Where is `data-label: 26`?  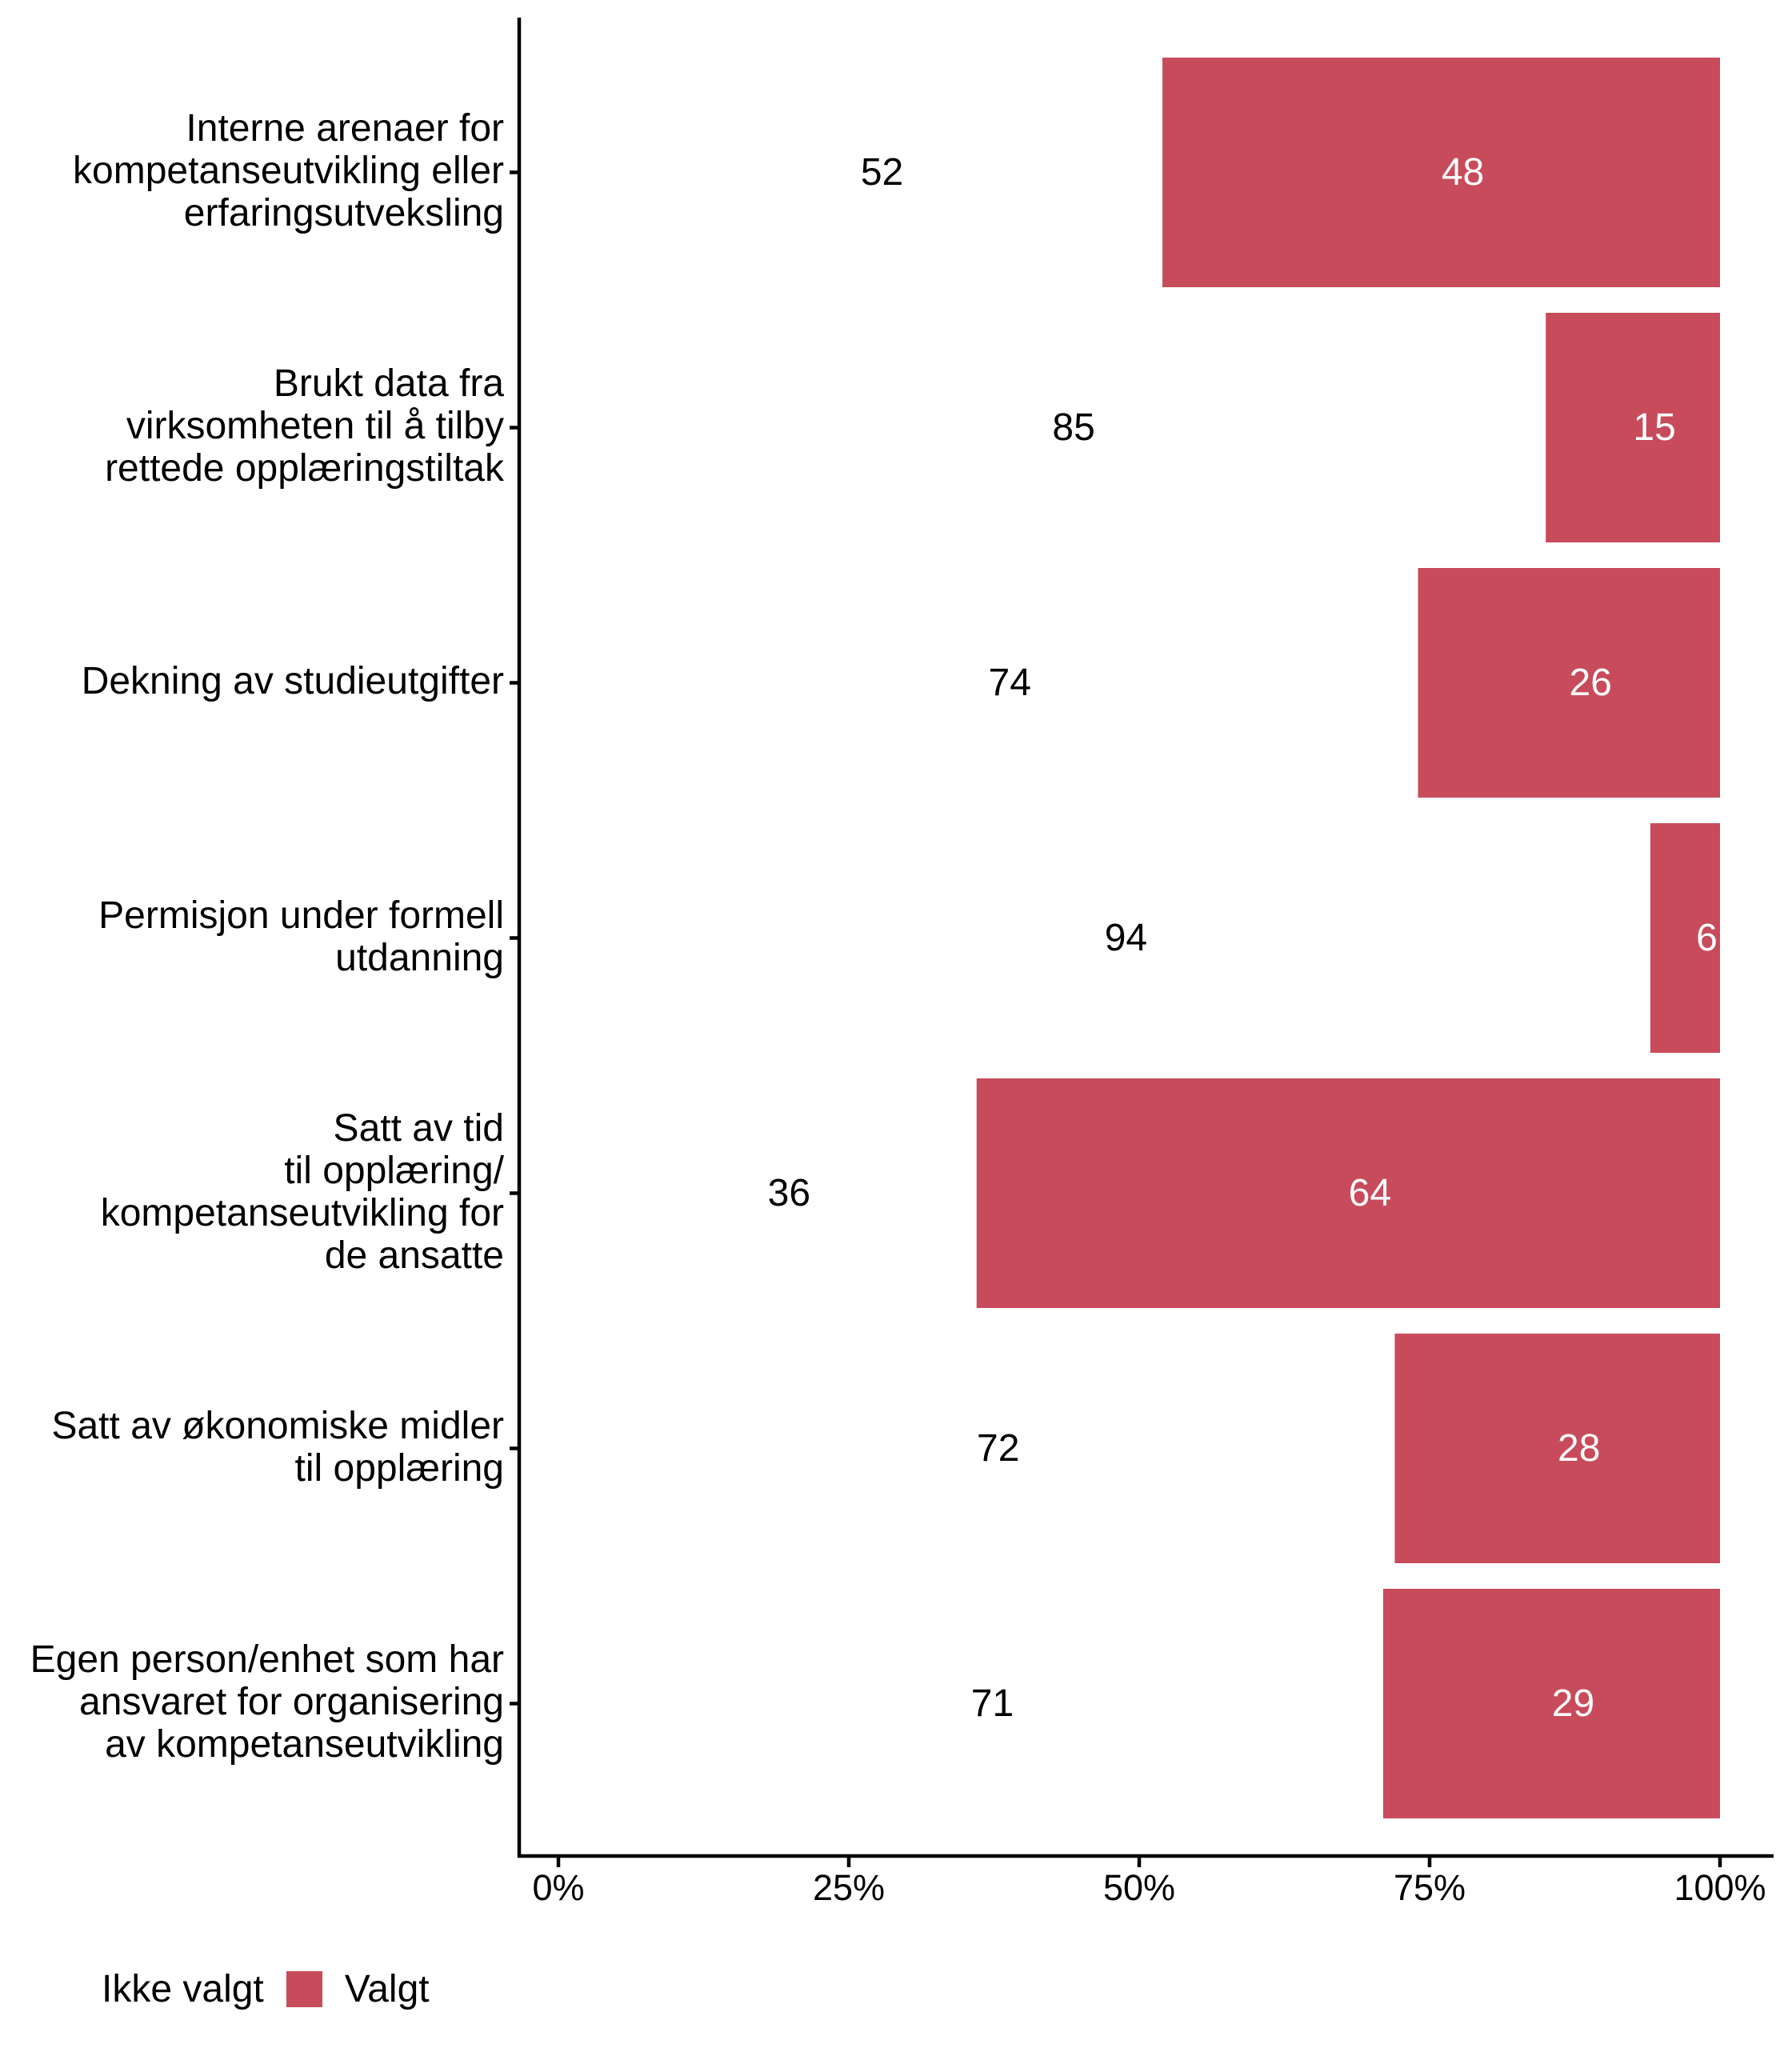 data-label: 26 is located at coordinates (1591, 683).